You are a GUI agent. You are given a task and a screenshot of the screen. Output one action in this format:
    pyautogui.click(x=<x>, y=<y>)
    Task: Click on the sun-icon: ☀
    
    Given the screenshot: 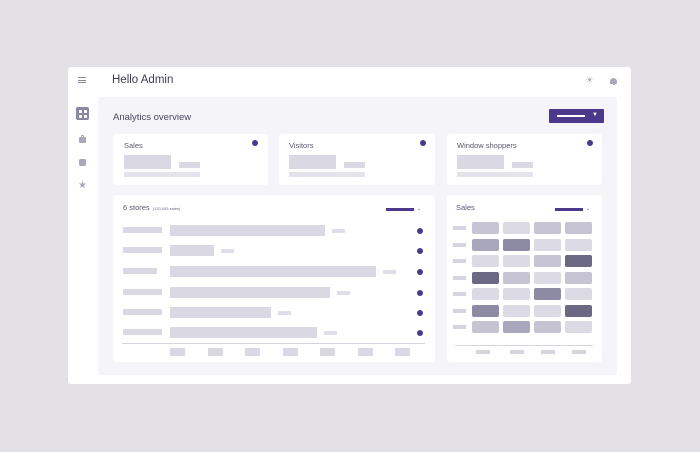 What is the action you would take?
    pyautogui.click(x=589, y=80)
    